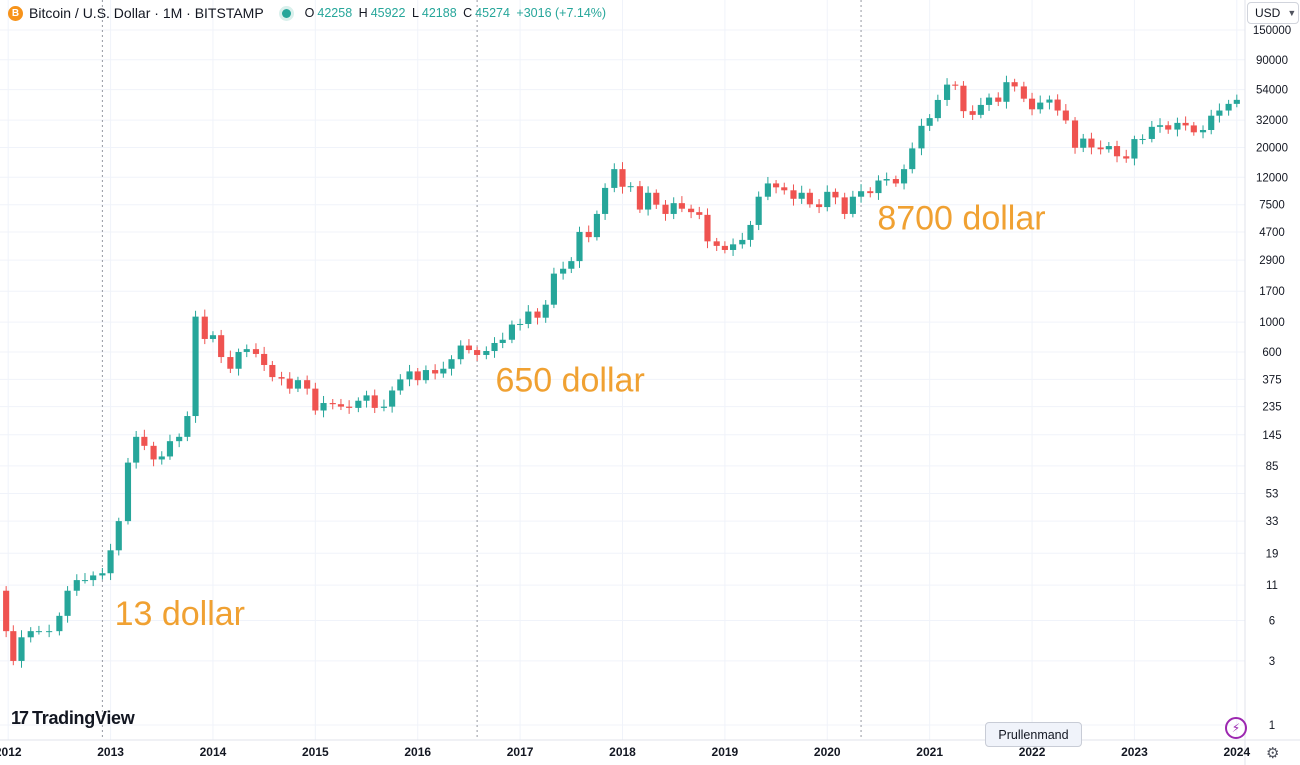 The height and width of the screenshot is (765, 1300). Describe the element at coordinates (961, 219) in the screenshot. I see `price-annotation: 8700 dollar` at that location.